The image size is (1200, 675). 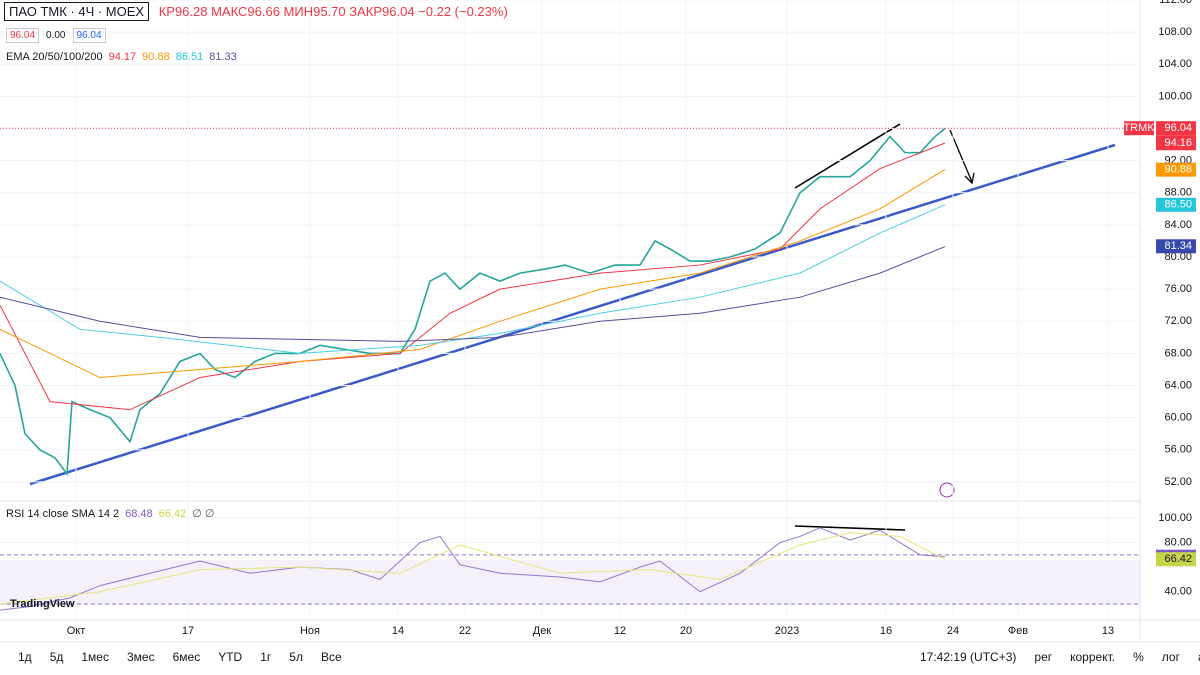 I want to click on x-tick-label: 17, so click(x=188, y=631).